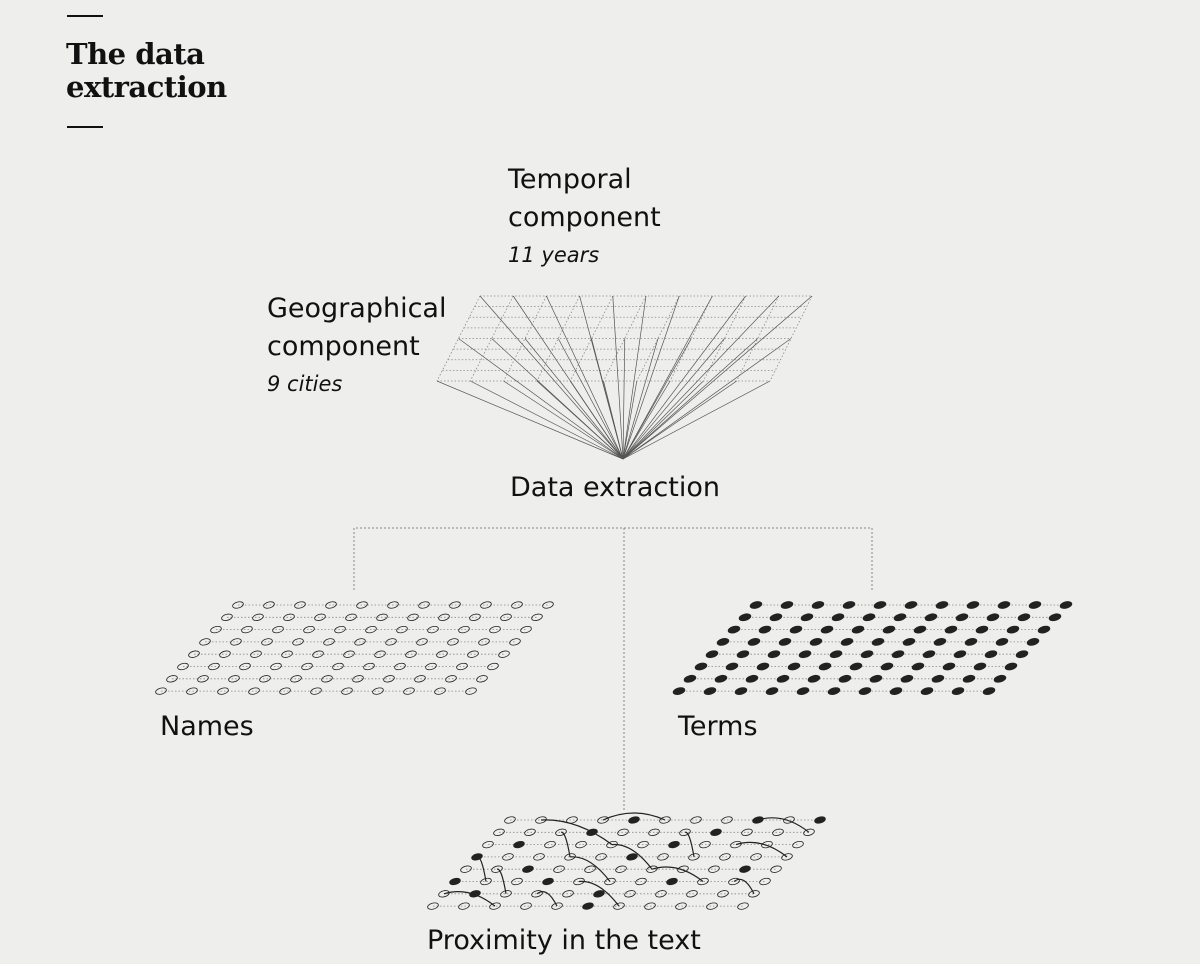 The width and height of the screenshot is (1200, 964). What do you see at coordinates (626, 861) in the screenshot?
I see `proximity-grid` at bounding box center [626, 861].